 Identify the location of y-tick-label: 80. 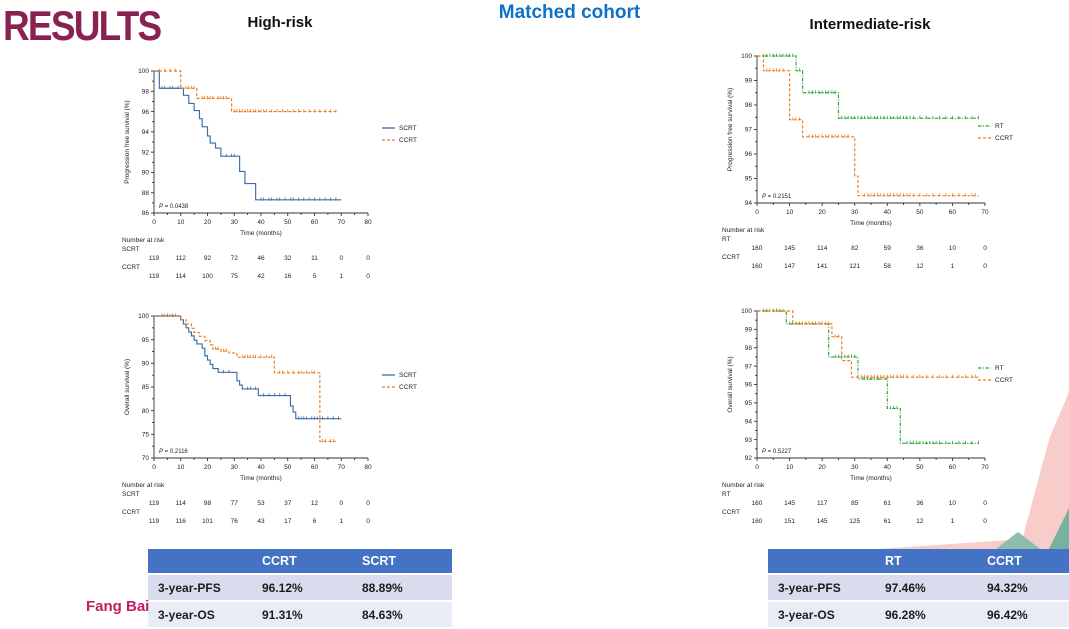
(146, 411).